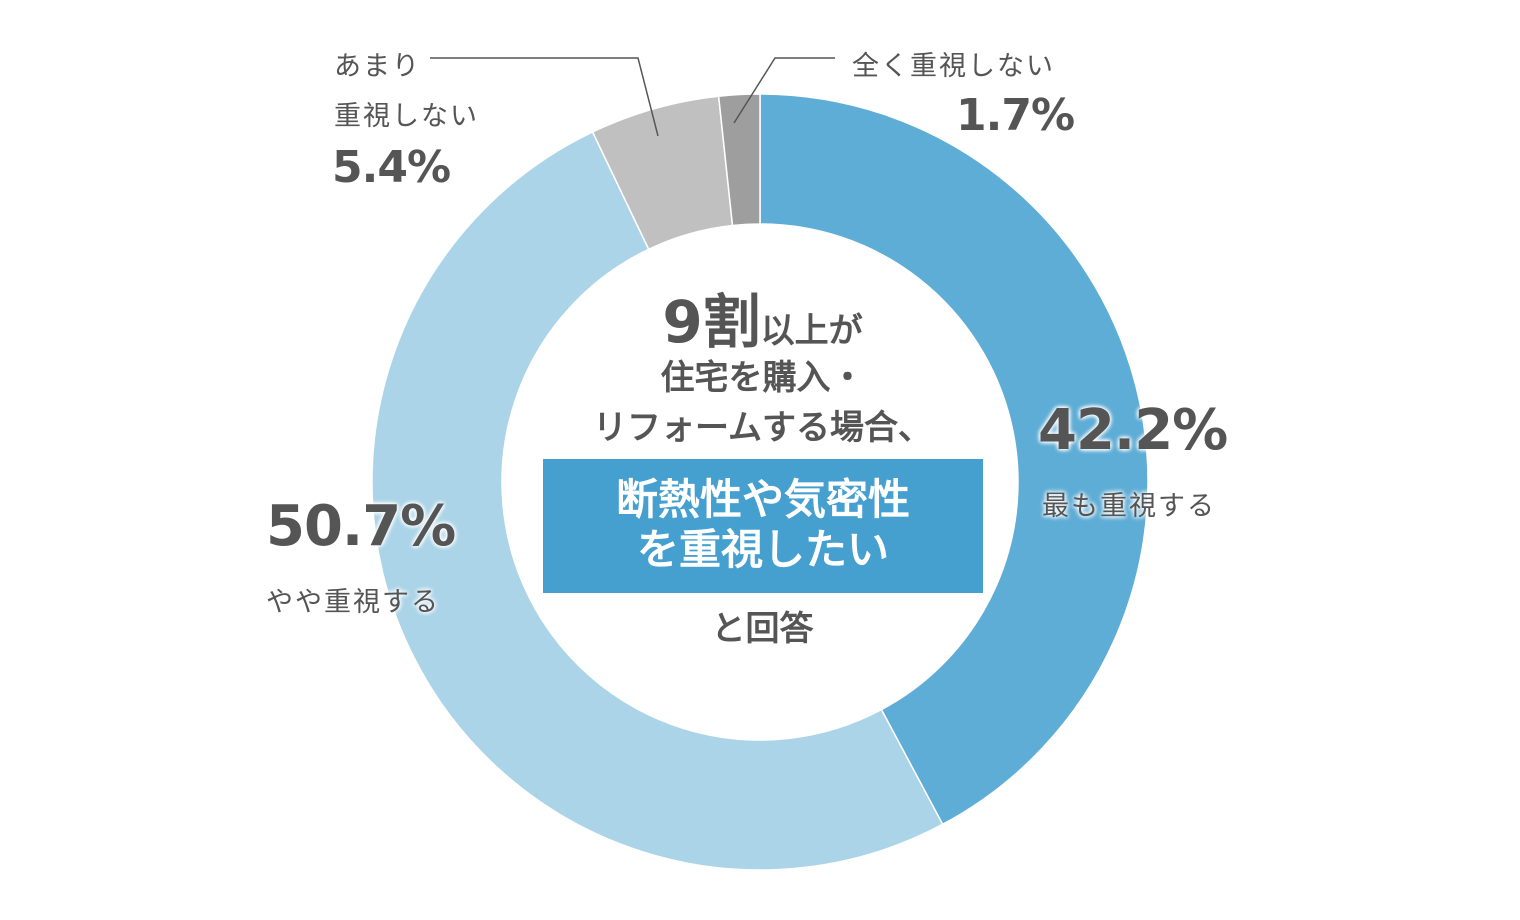 This screenshot has height=920, width=1520. What do you see at coordinates (762, 629) in the screenshot?
I see `center-tail: と回答` at bounding box center [762, 629].